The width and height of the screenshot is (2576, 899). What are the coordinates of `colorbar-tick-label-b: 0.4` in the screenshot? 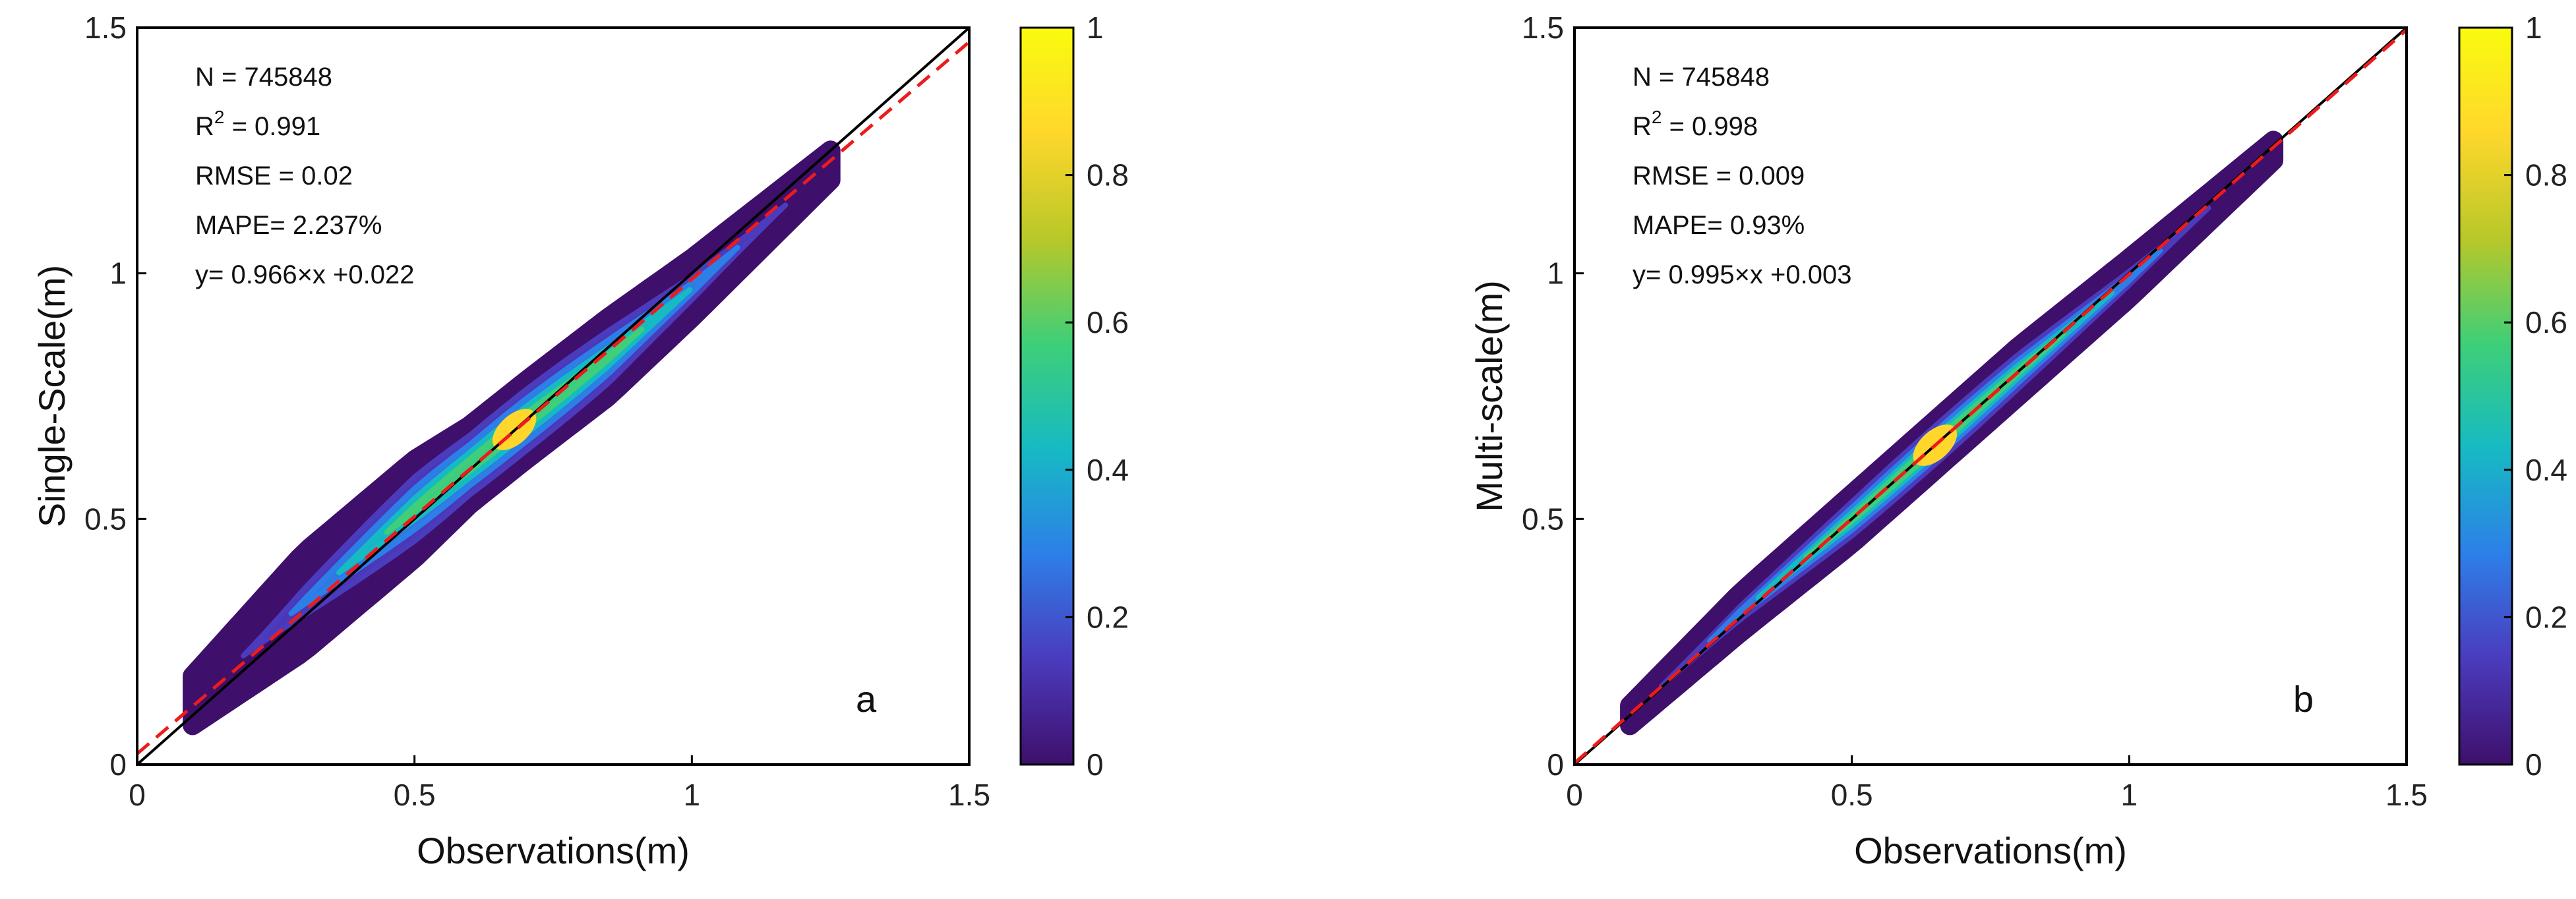 It's located at (2546, 470).